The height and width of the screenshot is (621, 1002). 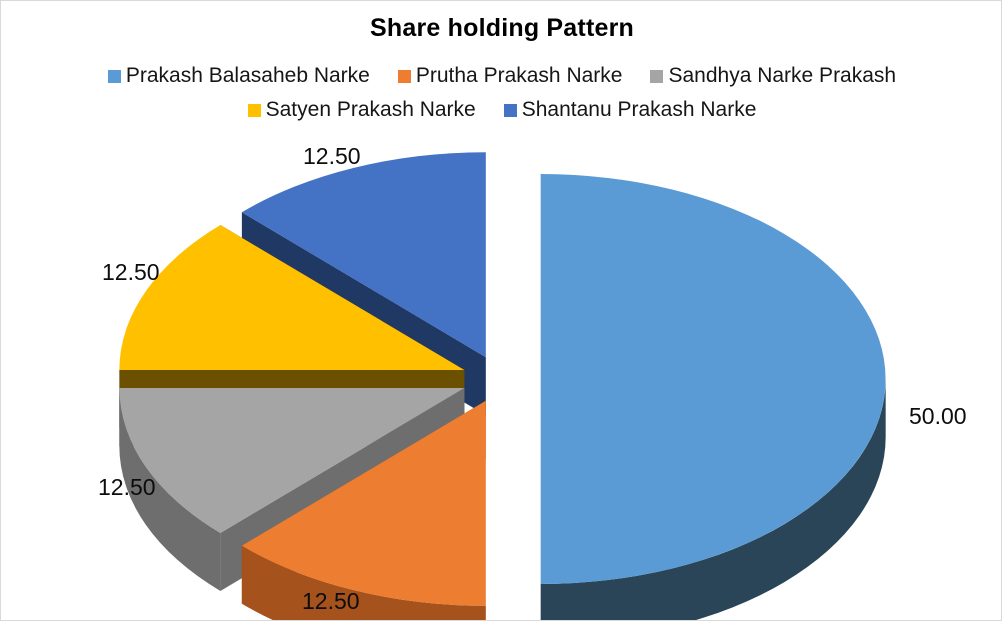 I want to click on pie-slice-sandhya-narke-prakash, so click(x=292, y=460).